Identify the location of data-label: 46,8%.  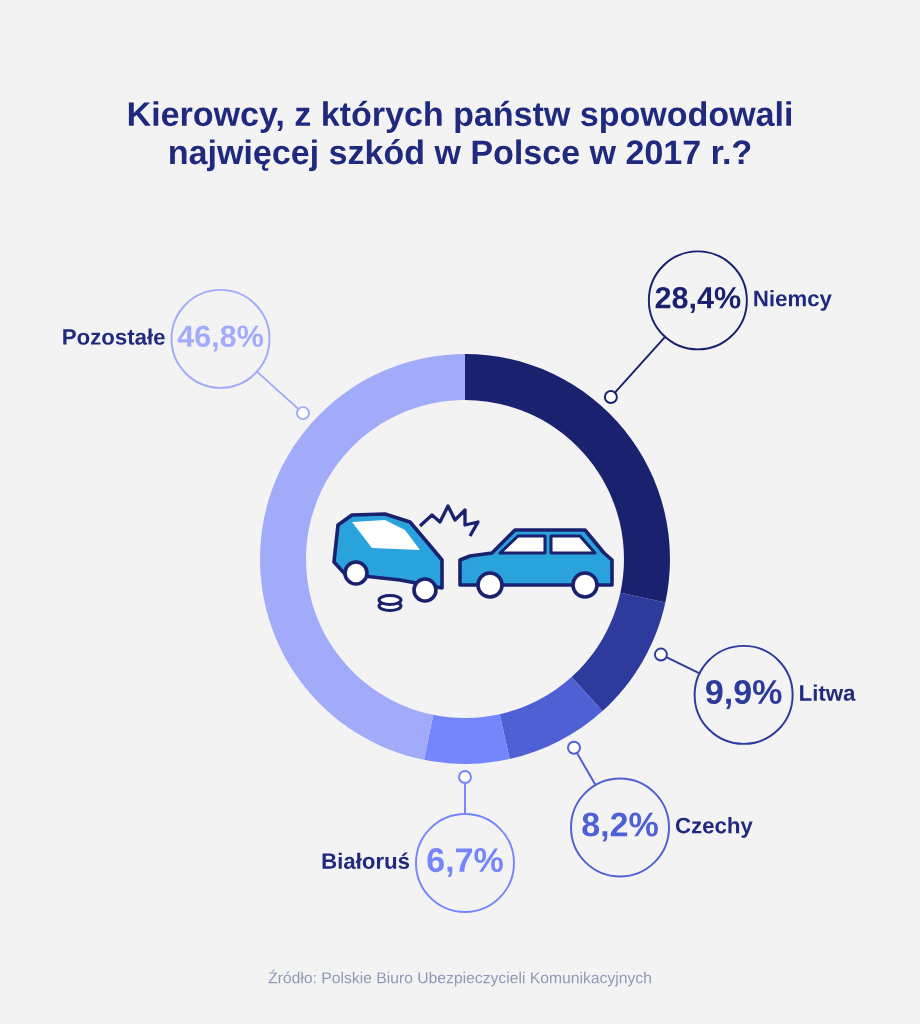
(220, 338).